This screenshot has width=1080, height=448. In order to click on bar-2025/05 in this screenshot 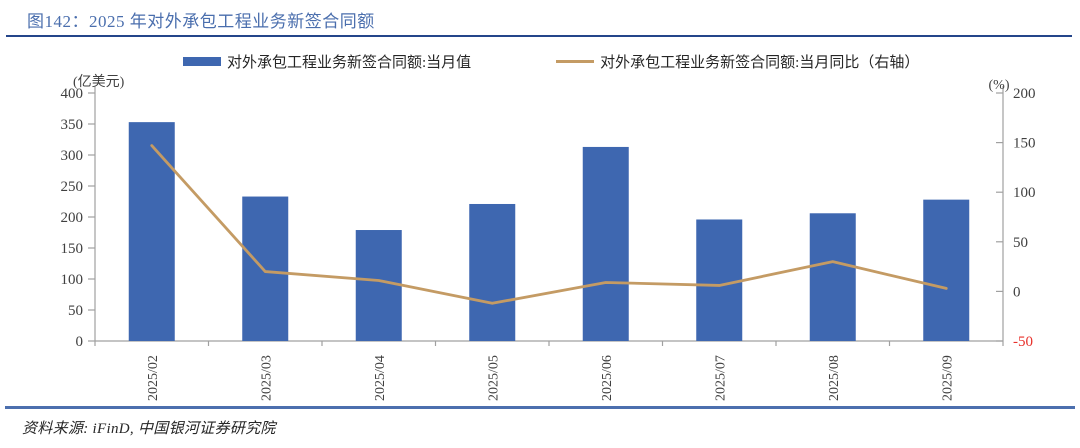, I will do `click(492, 272)`.